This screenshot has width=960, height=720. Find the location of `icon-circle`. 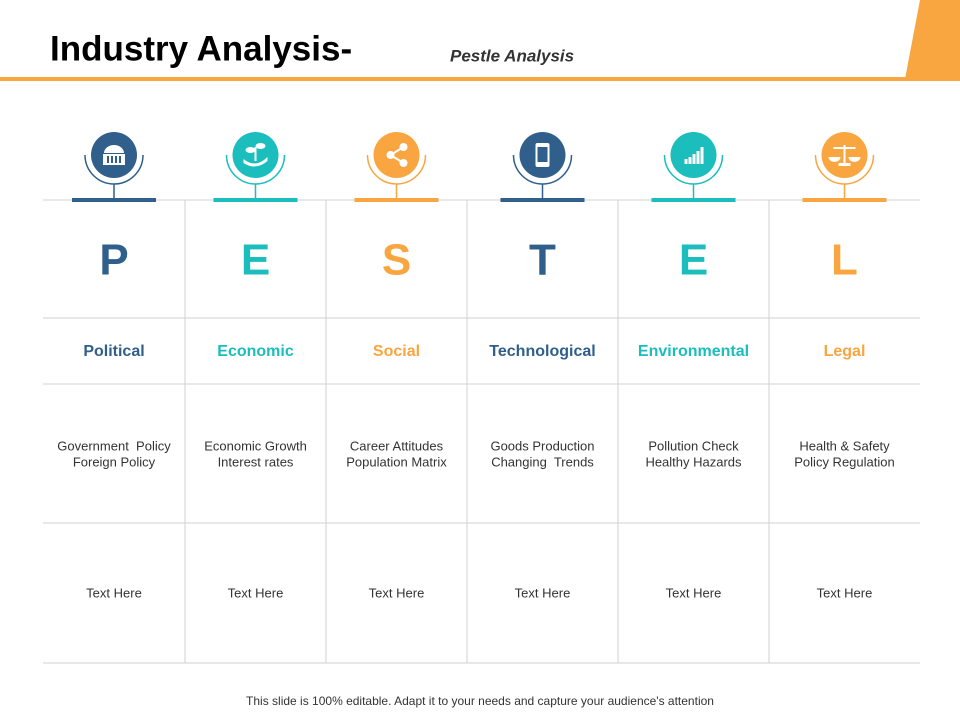

icon-circle is located at coordinates (396, 155).